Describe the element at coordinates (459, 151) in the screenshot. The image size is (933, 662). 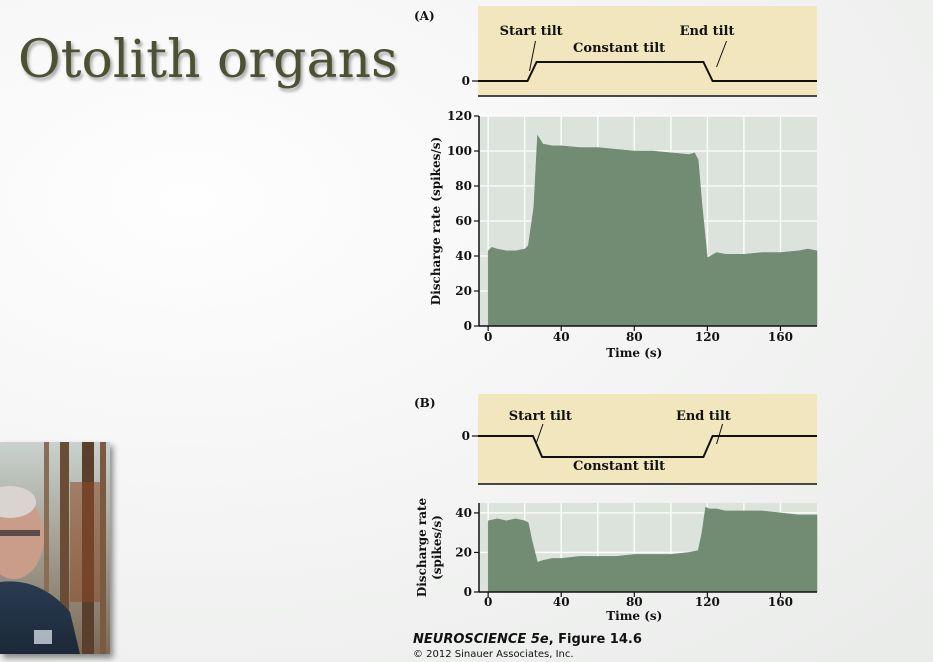
I see `panel-a-ytick-label-5: 100` at that location.